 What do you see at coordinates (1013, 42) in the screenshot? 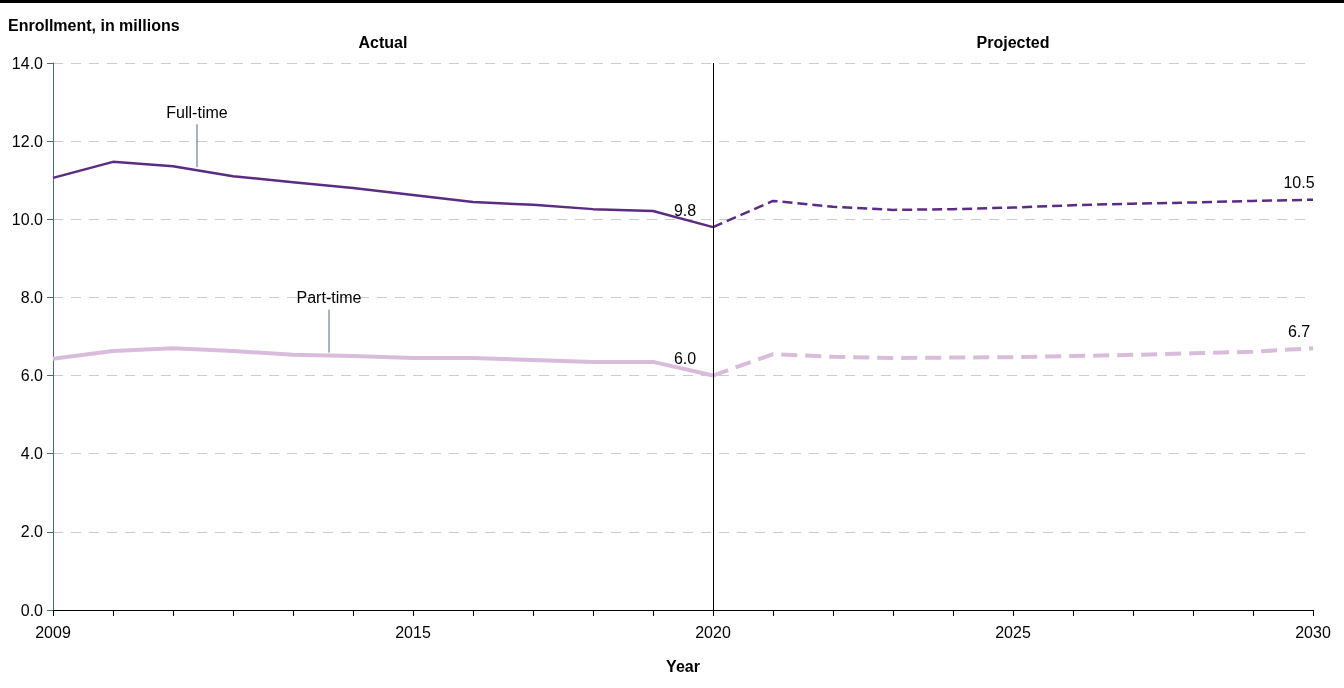
I see `text: Projected` at bounding box center [1013, 42].